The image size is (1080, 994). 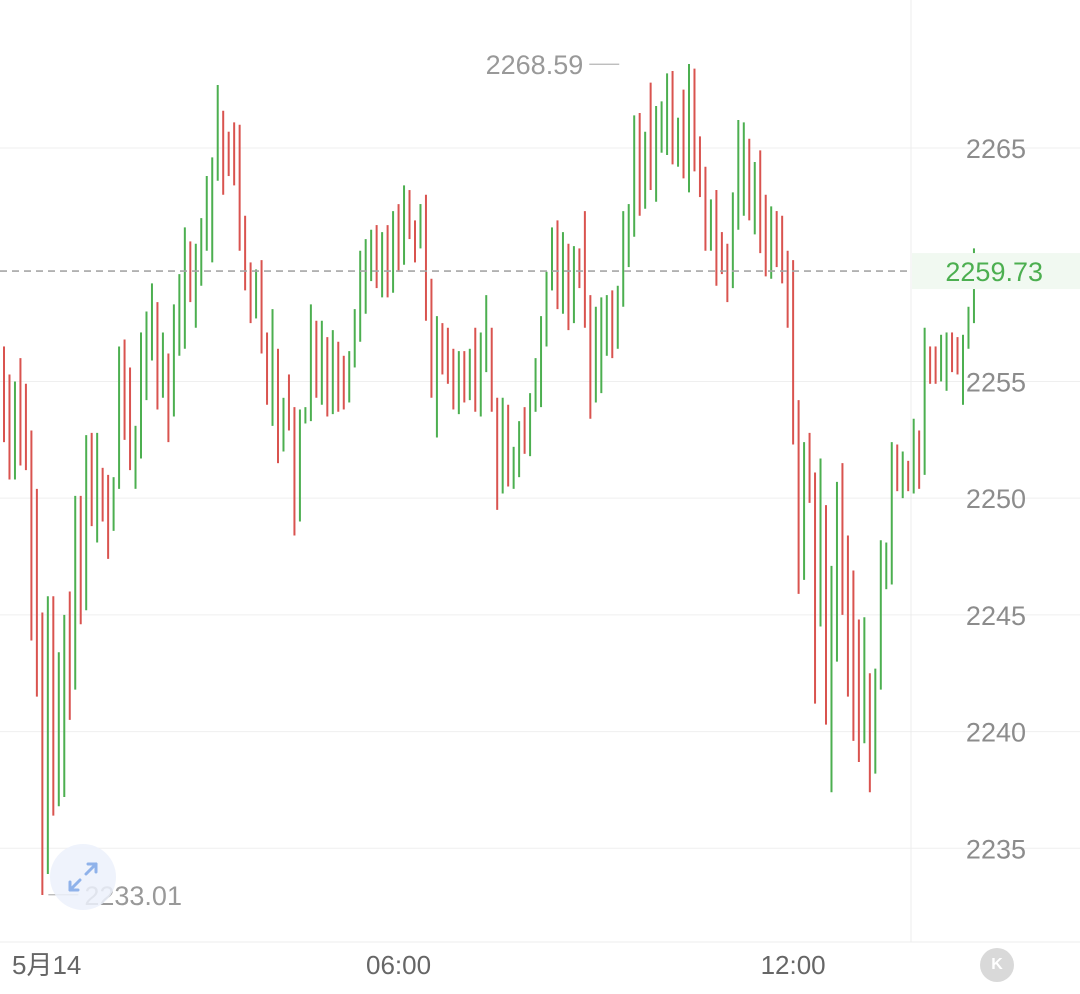 I want to click on expand-chart-button, so click(x=83, y=877).